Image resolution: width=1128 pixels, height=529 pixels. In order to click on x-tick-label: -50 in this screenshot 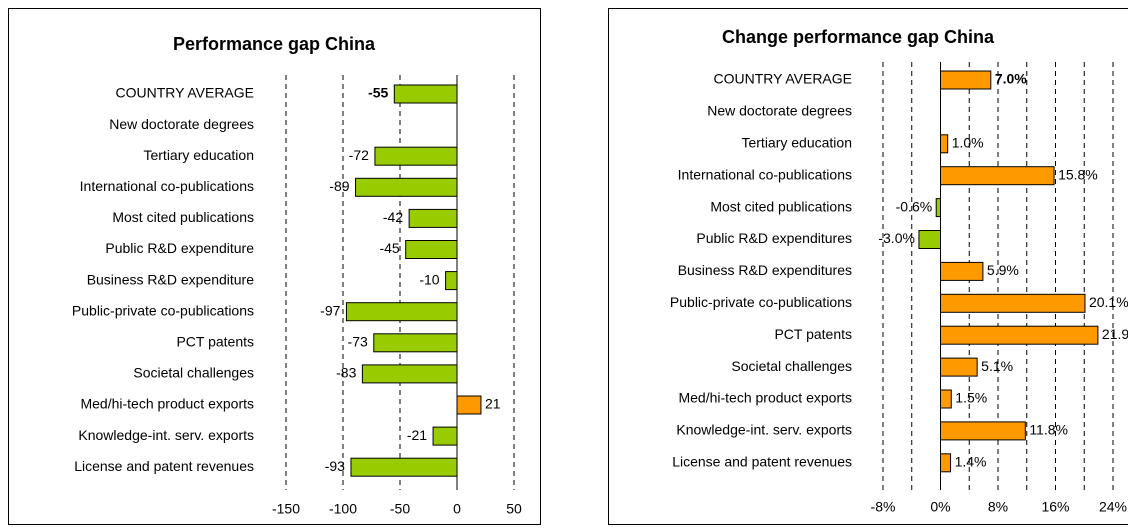, I will do `click(400, 509)`.